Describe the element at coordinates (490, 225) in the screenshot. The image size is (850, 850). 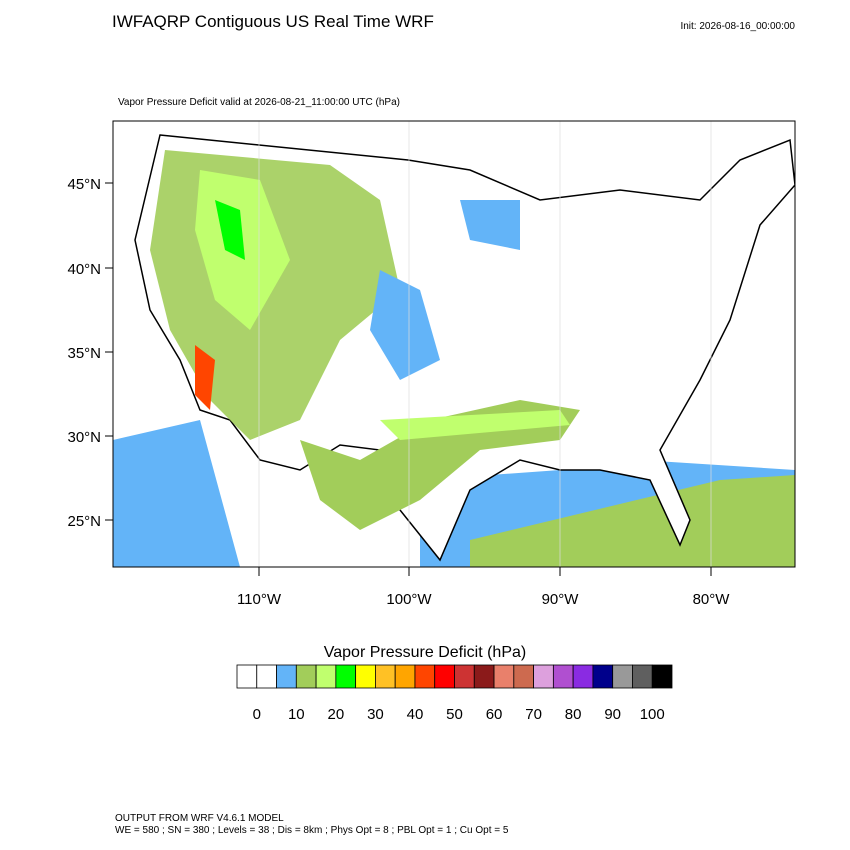
I see `lakes-shading` at that location.